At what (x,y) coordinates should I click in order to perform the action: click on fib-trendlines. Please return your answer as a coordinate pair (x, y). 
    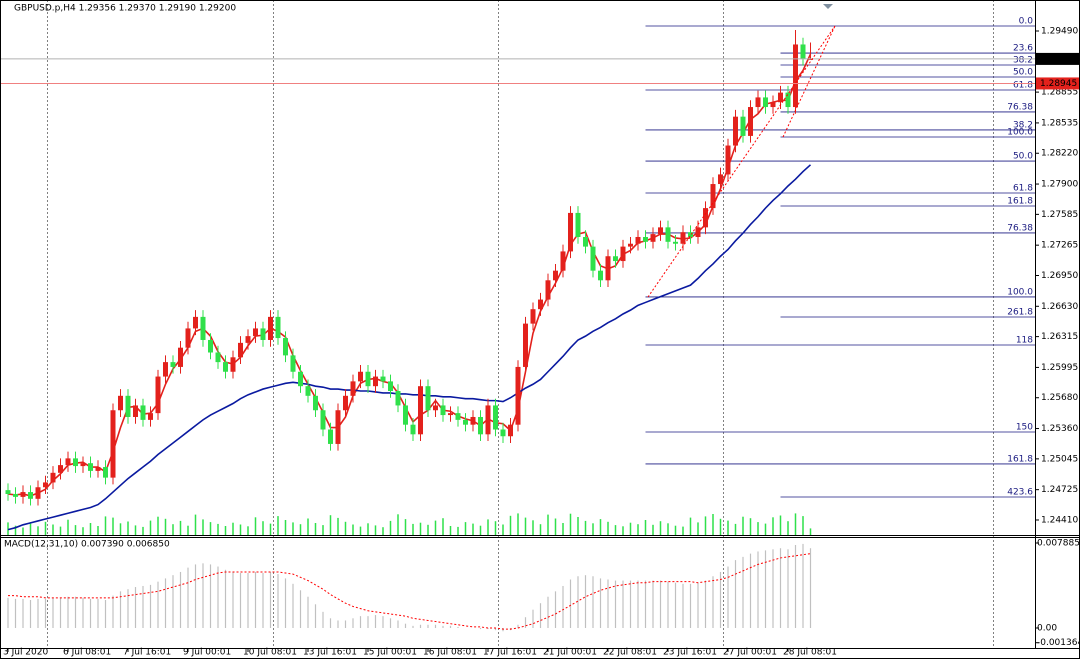
    Looking at the image, I should click on (741, 161).